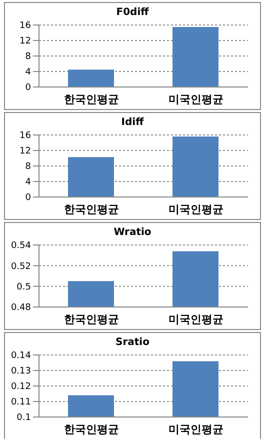 This screenshot has height=439, width=265. What do you see at coordinates (20, 387) in the screenshot?
I see `y-tick-label: 0.12` at bounding box center [20, 387].